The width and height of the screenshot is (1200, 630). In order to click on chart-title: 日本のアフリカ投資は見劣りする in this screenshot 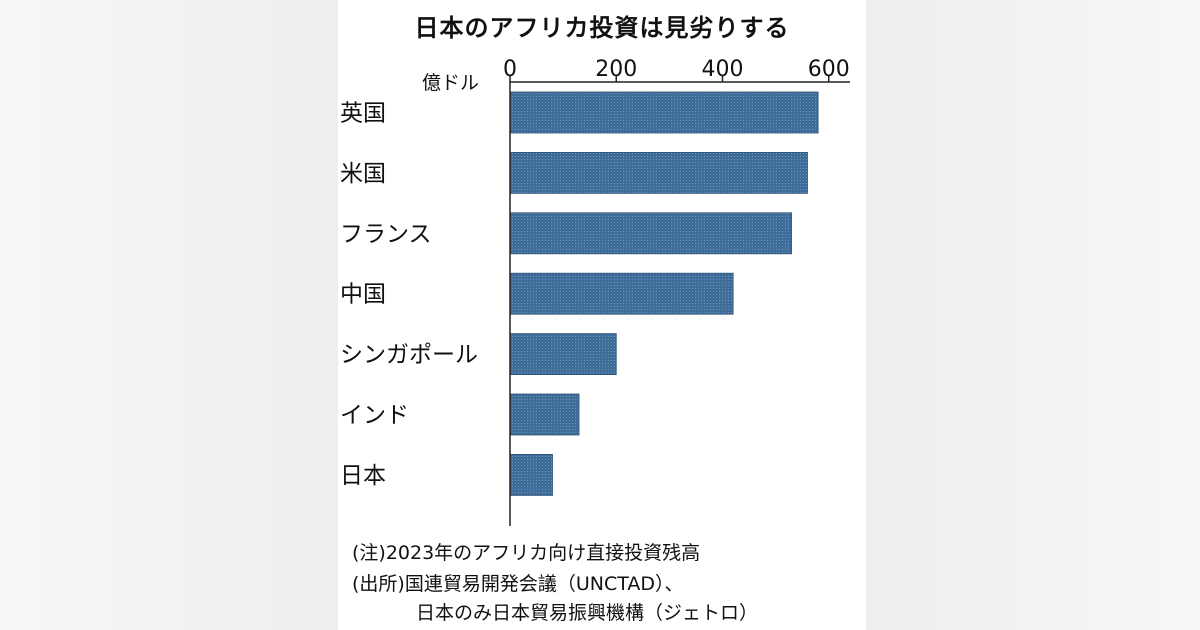, I will do `click(602, 28)`.